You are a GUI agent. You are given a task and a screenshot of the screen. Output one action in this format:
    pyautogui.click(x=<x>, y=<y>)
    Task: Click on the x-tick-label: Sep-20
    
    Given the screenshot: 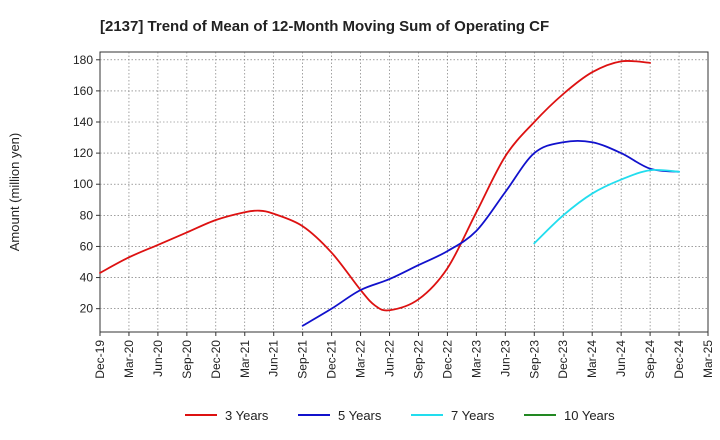 What is the action you would take?
    pyautogui.click(x=187, y=359)
    